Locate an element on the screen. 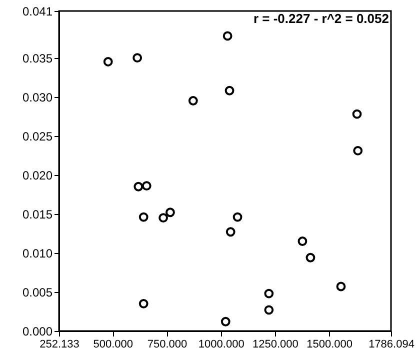  x-tick-label: 1000.000 is located at coordinates (221, 344).